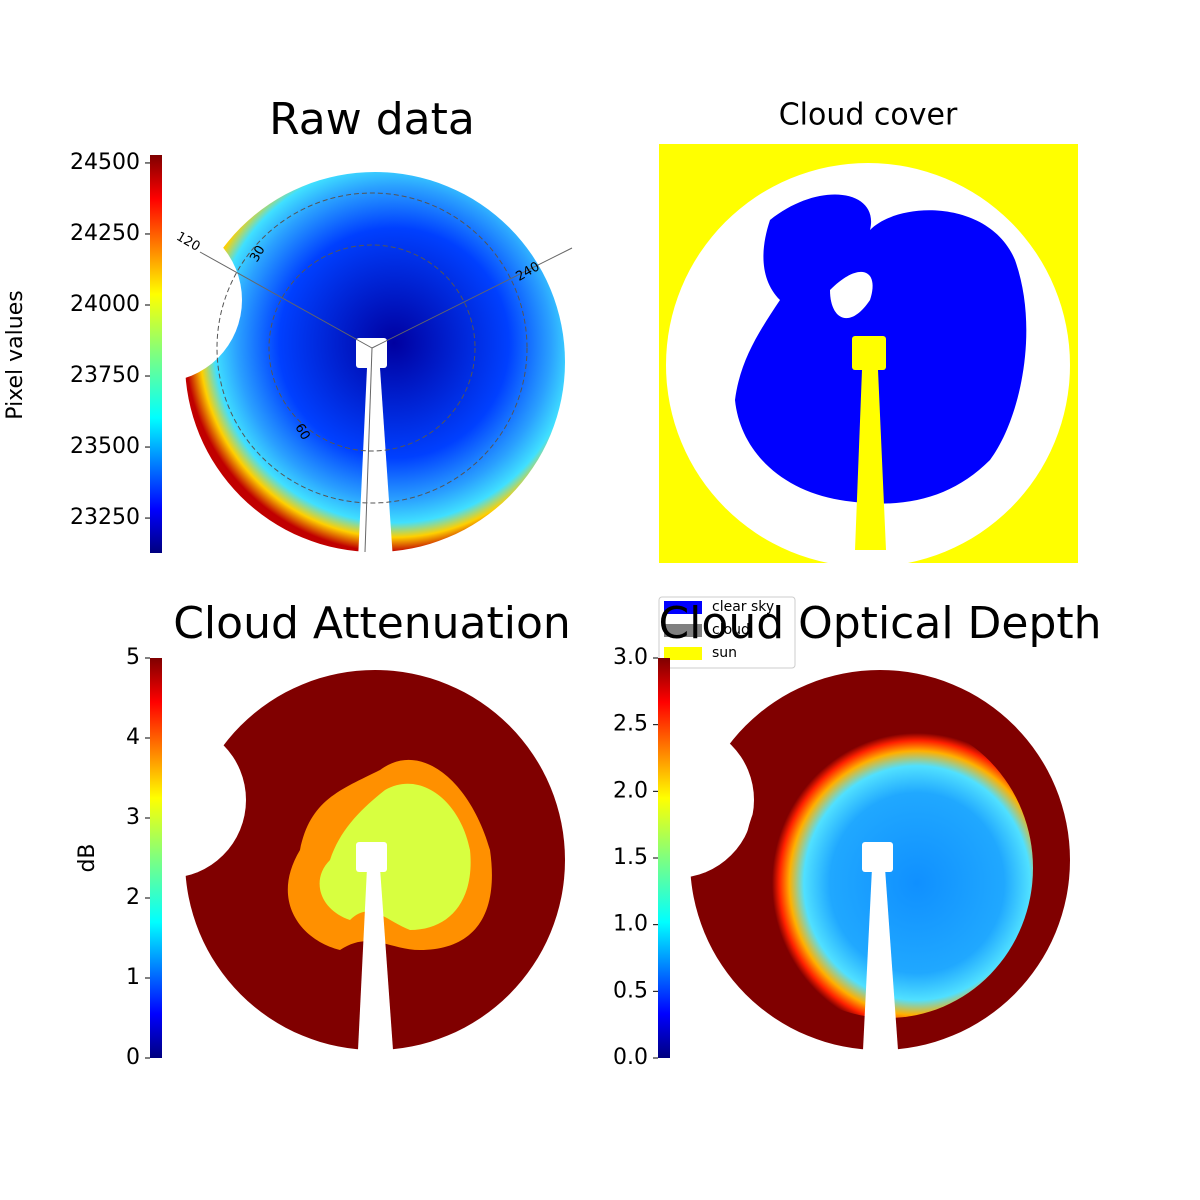 This screenshot has height=1200, width=1200. What do you see at coordinates (133, 1057) in the screenshot?
I see `colorbar-tick-label: 0` at bounding box center [133, 1057].